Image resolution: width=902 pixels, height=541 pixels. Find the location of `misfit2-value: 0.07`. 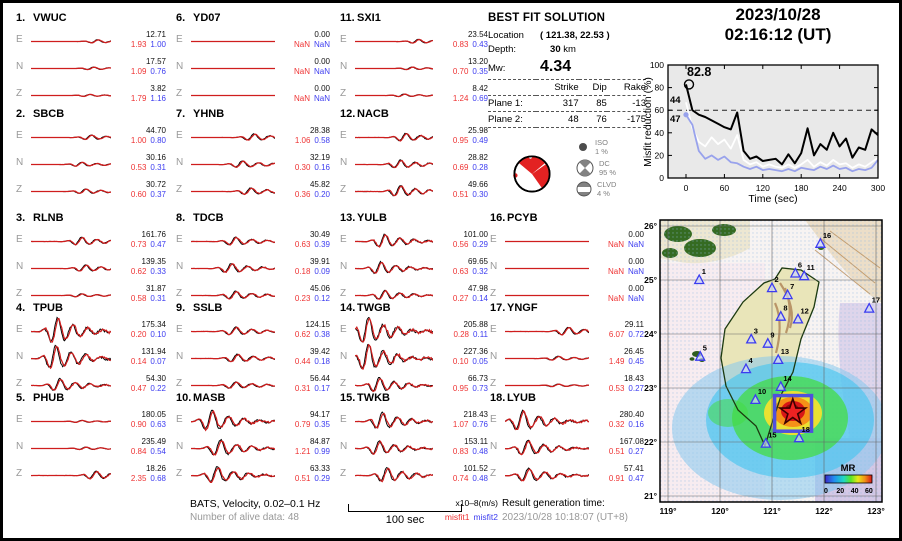

misfit2-value: 0.07 is located at coordinates (158, 361).